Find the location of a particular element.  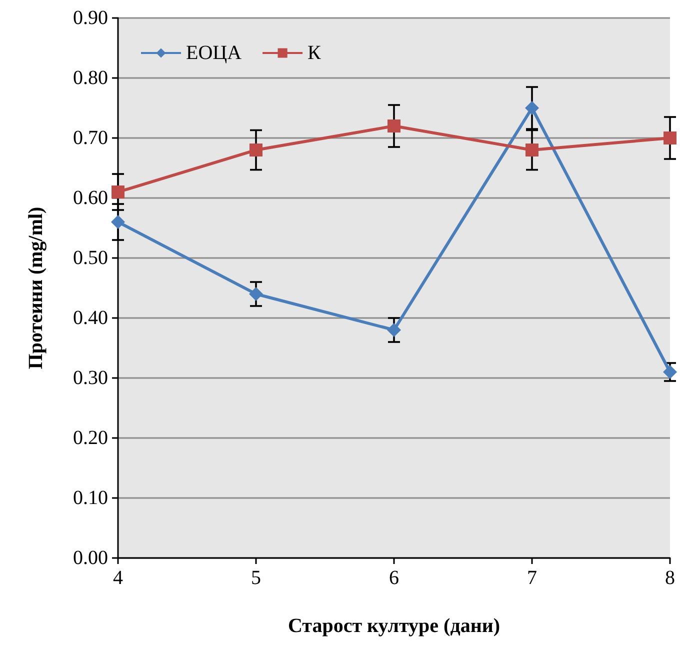

y-tick-label: 0.80 is located at coordinates (90, 78).